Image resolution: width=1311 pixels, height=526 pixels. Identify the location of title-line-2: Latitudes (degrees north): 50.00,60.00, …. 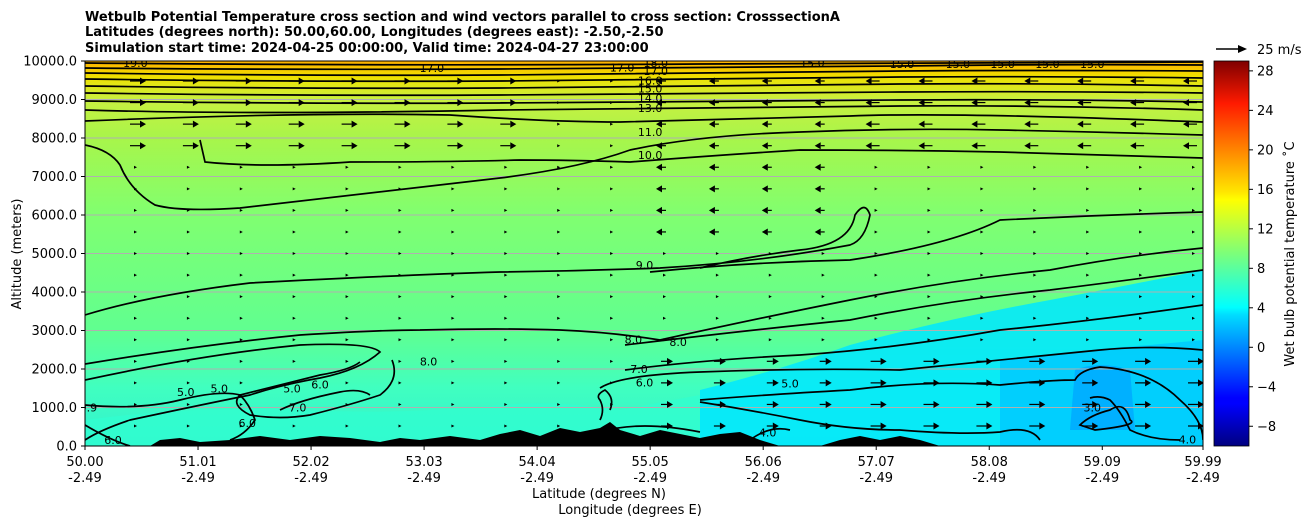
(374, 32).